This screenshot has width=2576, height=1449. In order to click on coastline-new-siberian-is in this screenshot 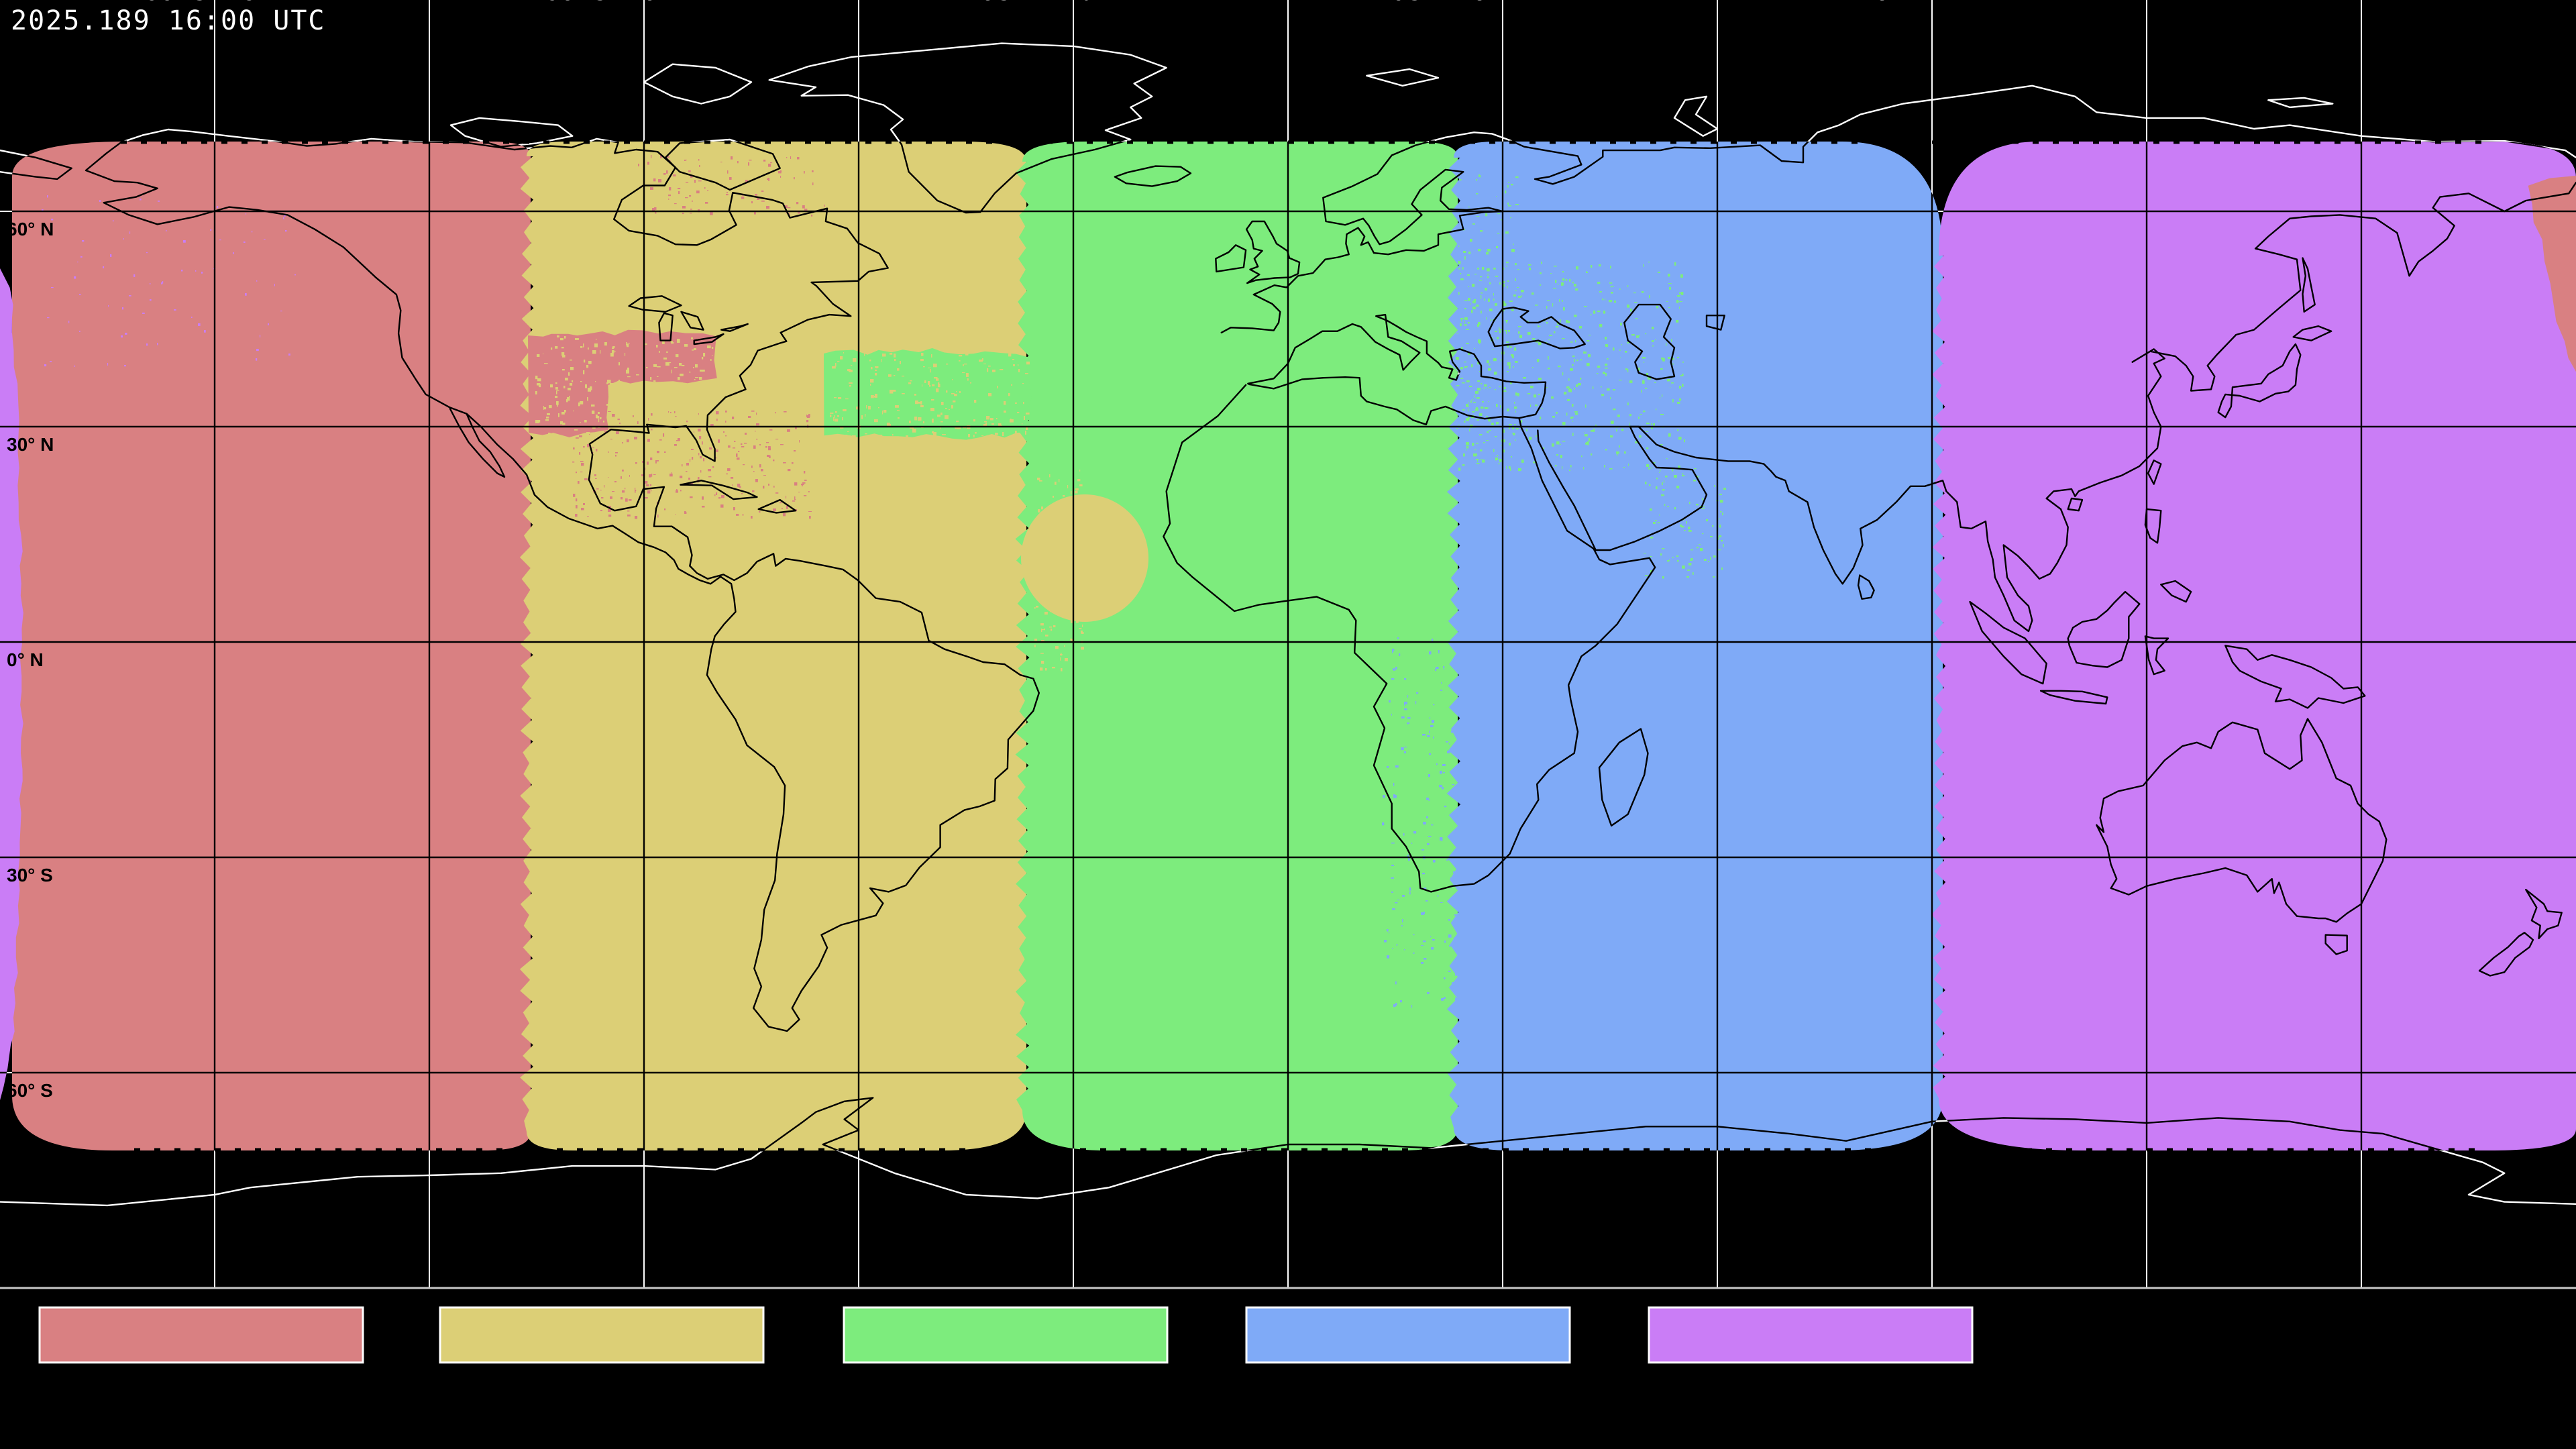, I will do `click(2300, 103)`.